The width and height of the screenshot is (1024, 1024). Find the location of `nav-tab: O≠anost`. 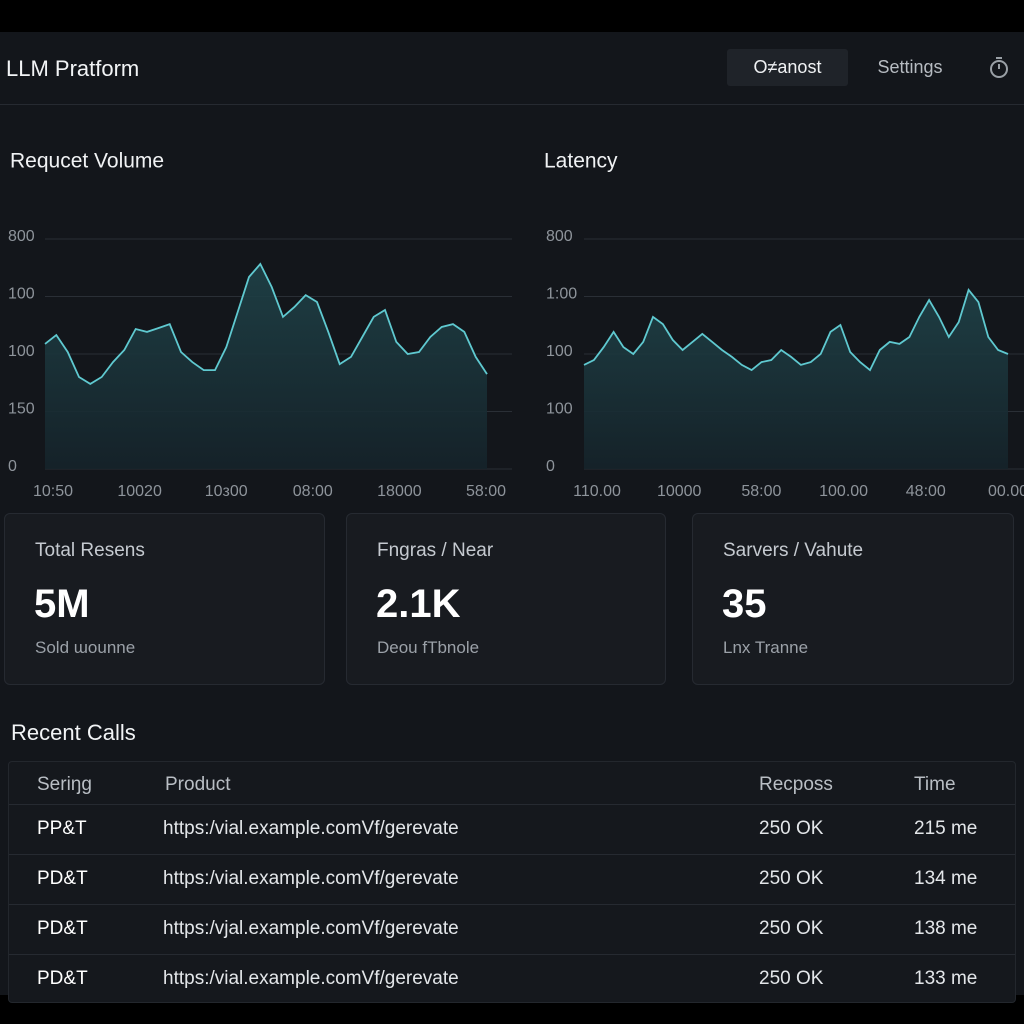

nav-tab: O≠anost is located at coordinates (787, 67).